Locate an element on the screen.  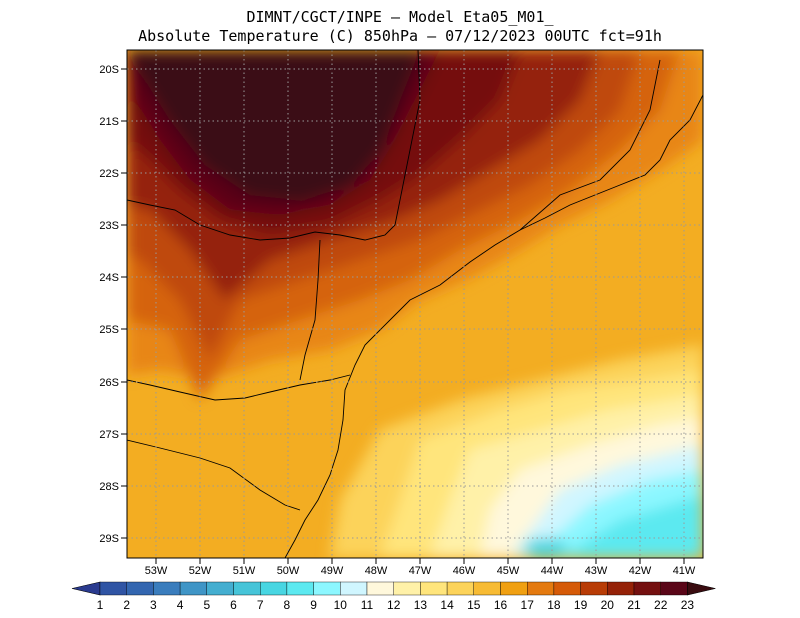
colorbar-label: 4 is located at coordinates (180, 605).